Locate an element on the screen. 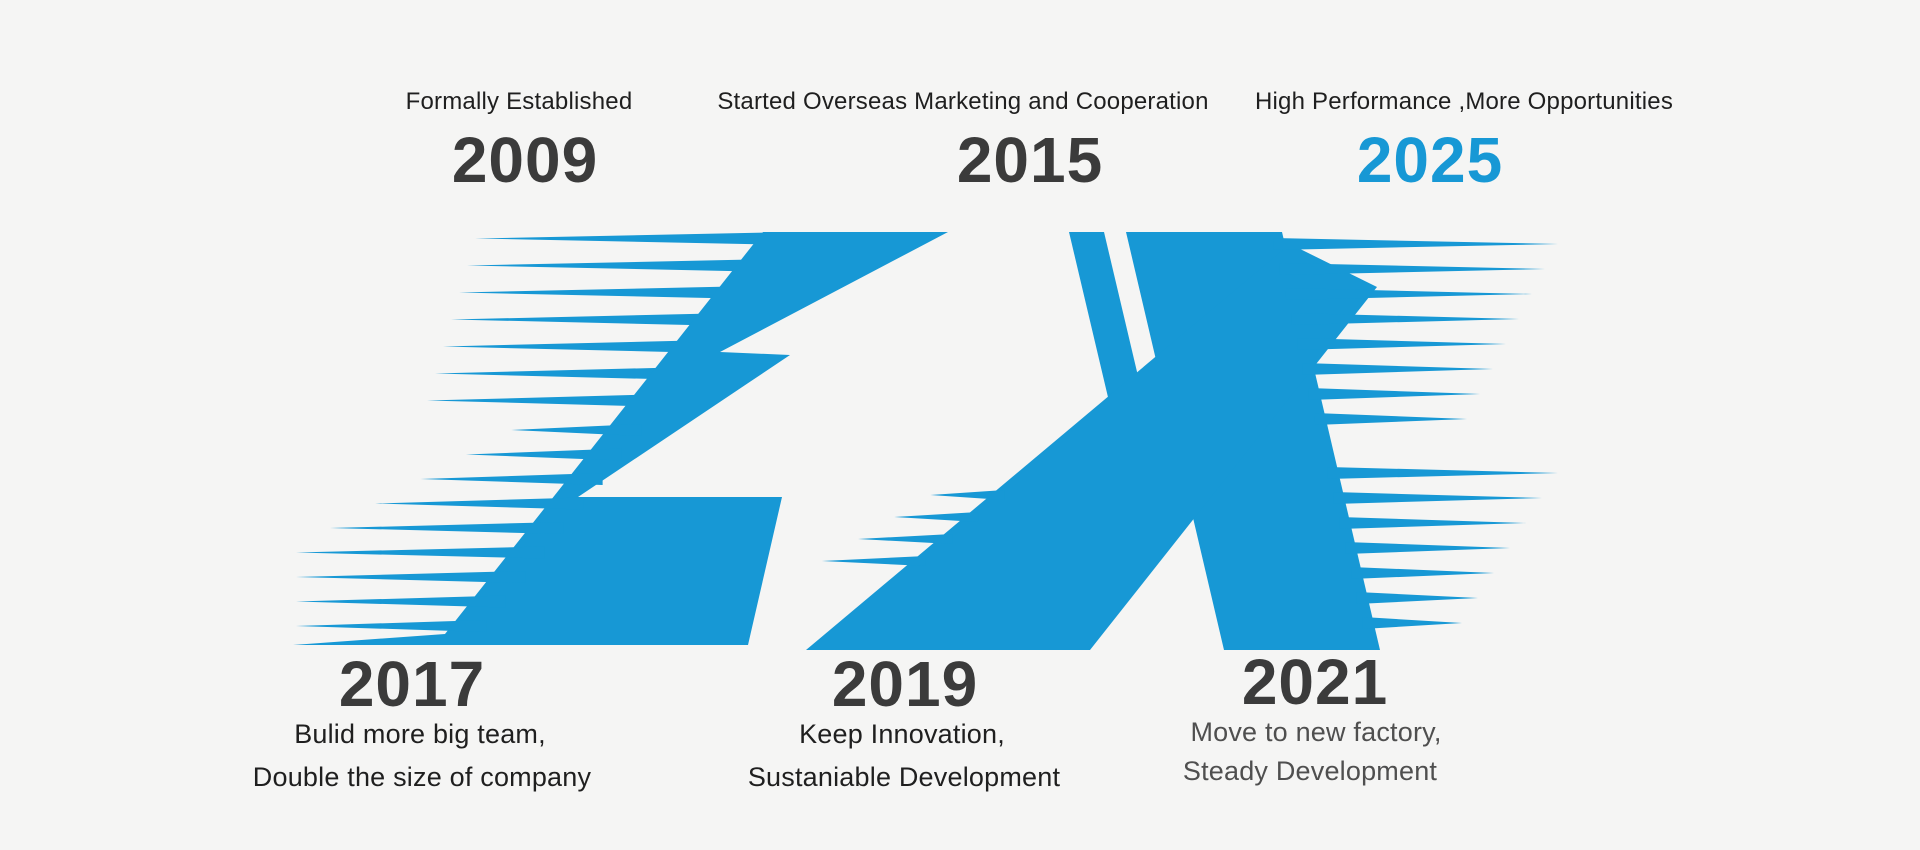  milestone-line: Steady Development is located at coordinates (1310, 771).